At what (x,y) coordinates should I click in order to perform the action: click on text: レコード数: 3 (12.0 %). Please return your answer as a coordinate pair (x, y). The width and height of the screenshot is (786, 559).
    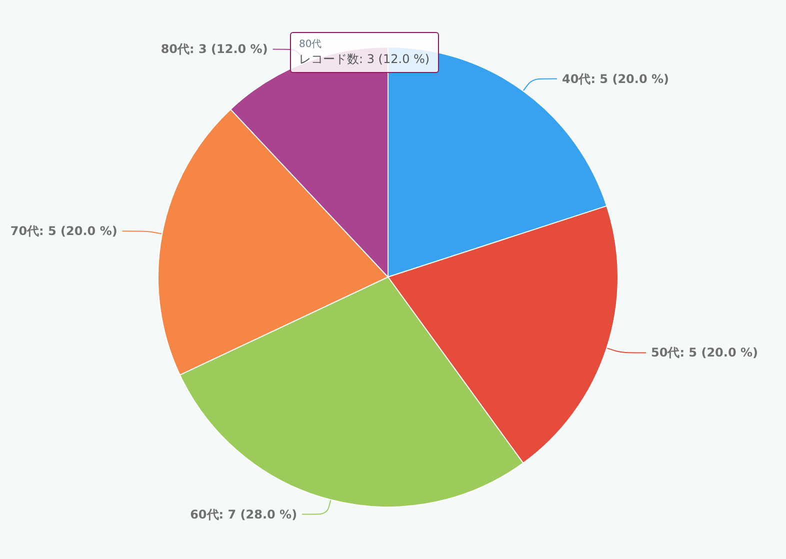
    Looking at the image, I should click on (364, 59).